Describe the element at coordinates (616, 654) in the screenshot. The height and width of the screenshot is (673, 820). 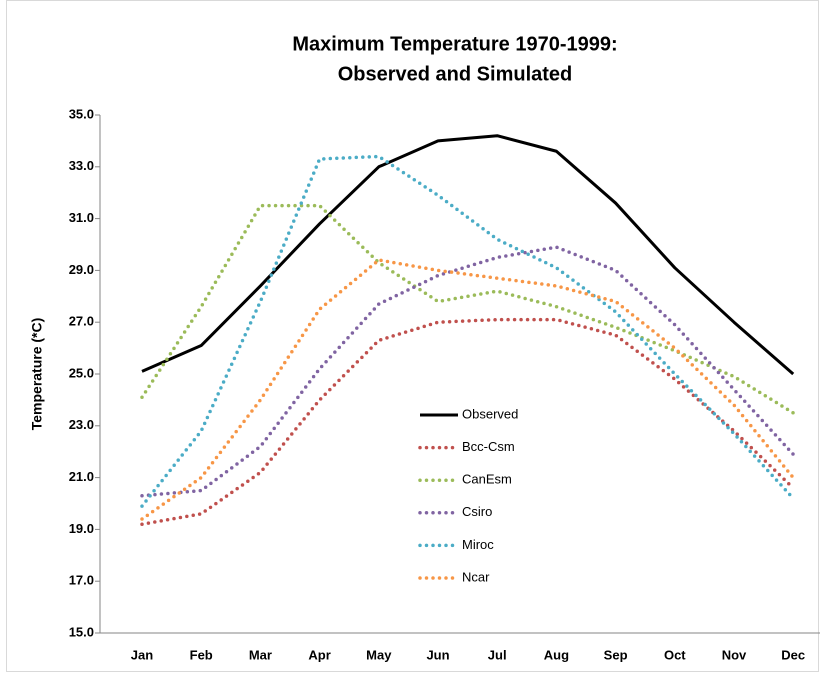
I see `x-tick-label: Sep` at that location.